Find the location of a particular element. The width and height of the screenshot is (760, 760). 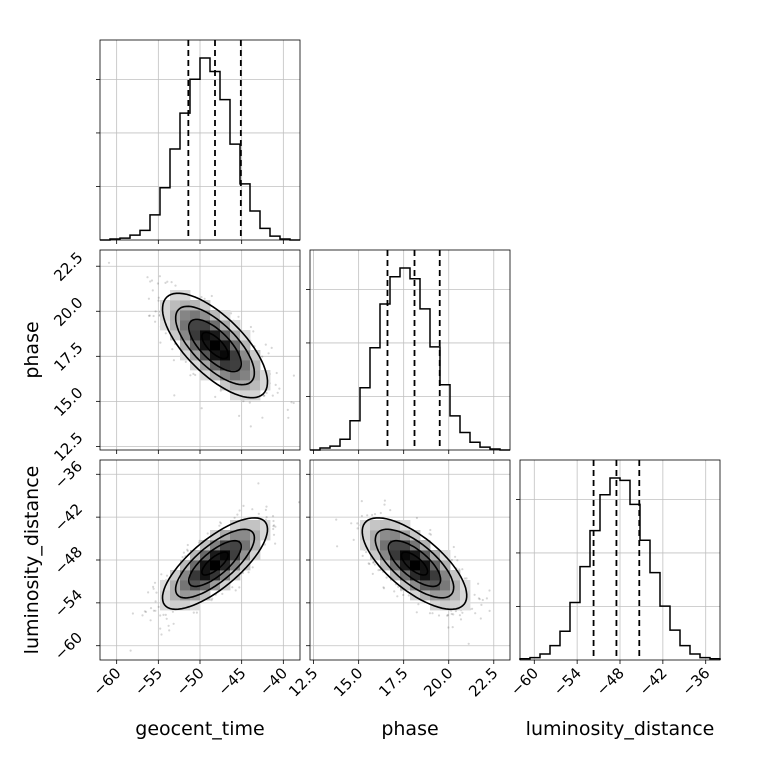

x-tick-label-luminosity-distance-1: −54 is located at coordinates (567, 681).